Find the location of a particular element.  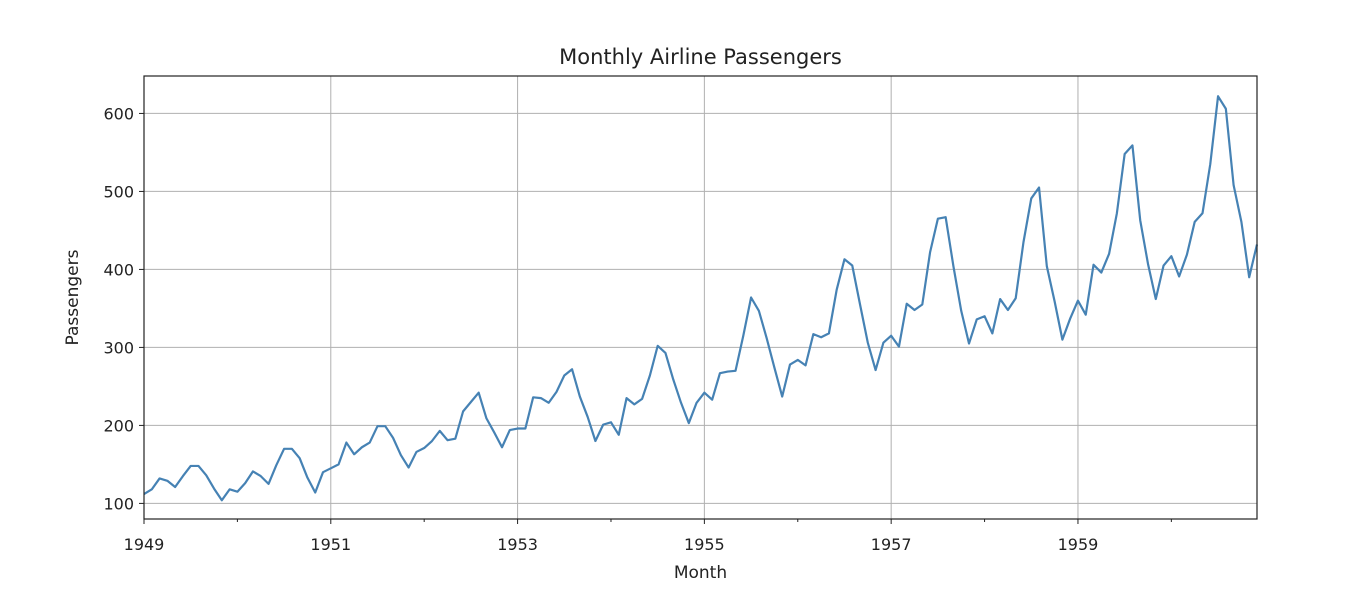

x-tick-label: 1949 is located at coordinates (144, 544).